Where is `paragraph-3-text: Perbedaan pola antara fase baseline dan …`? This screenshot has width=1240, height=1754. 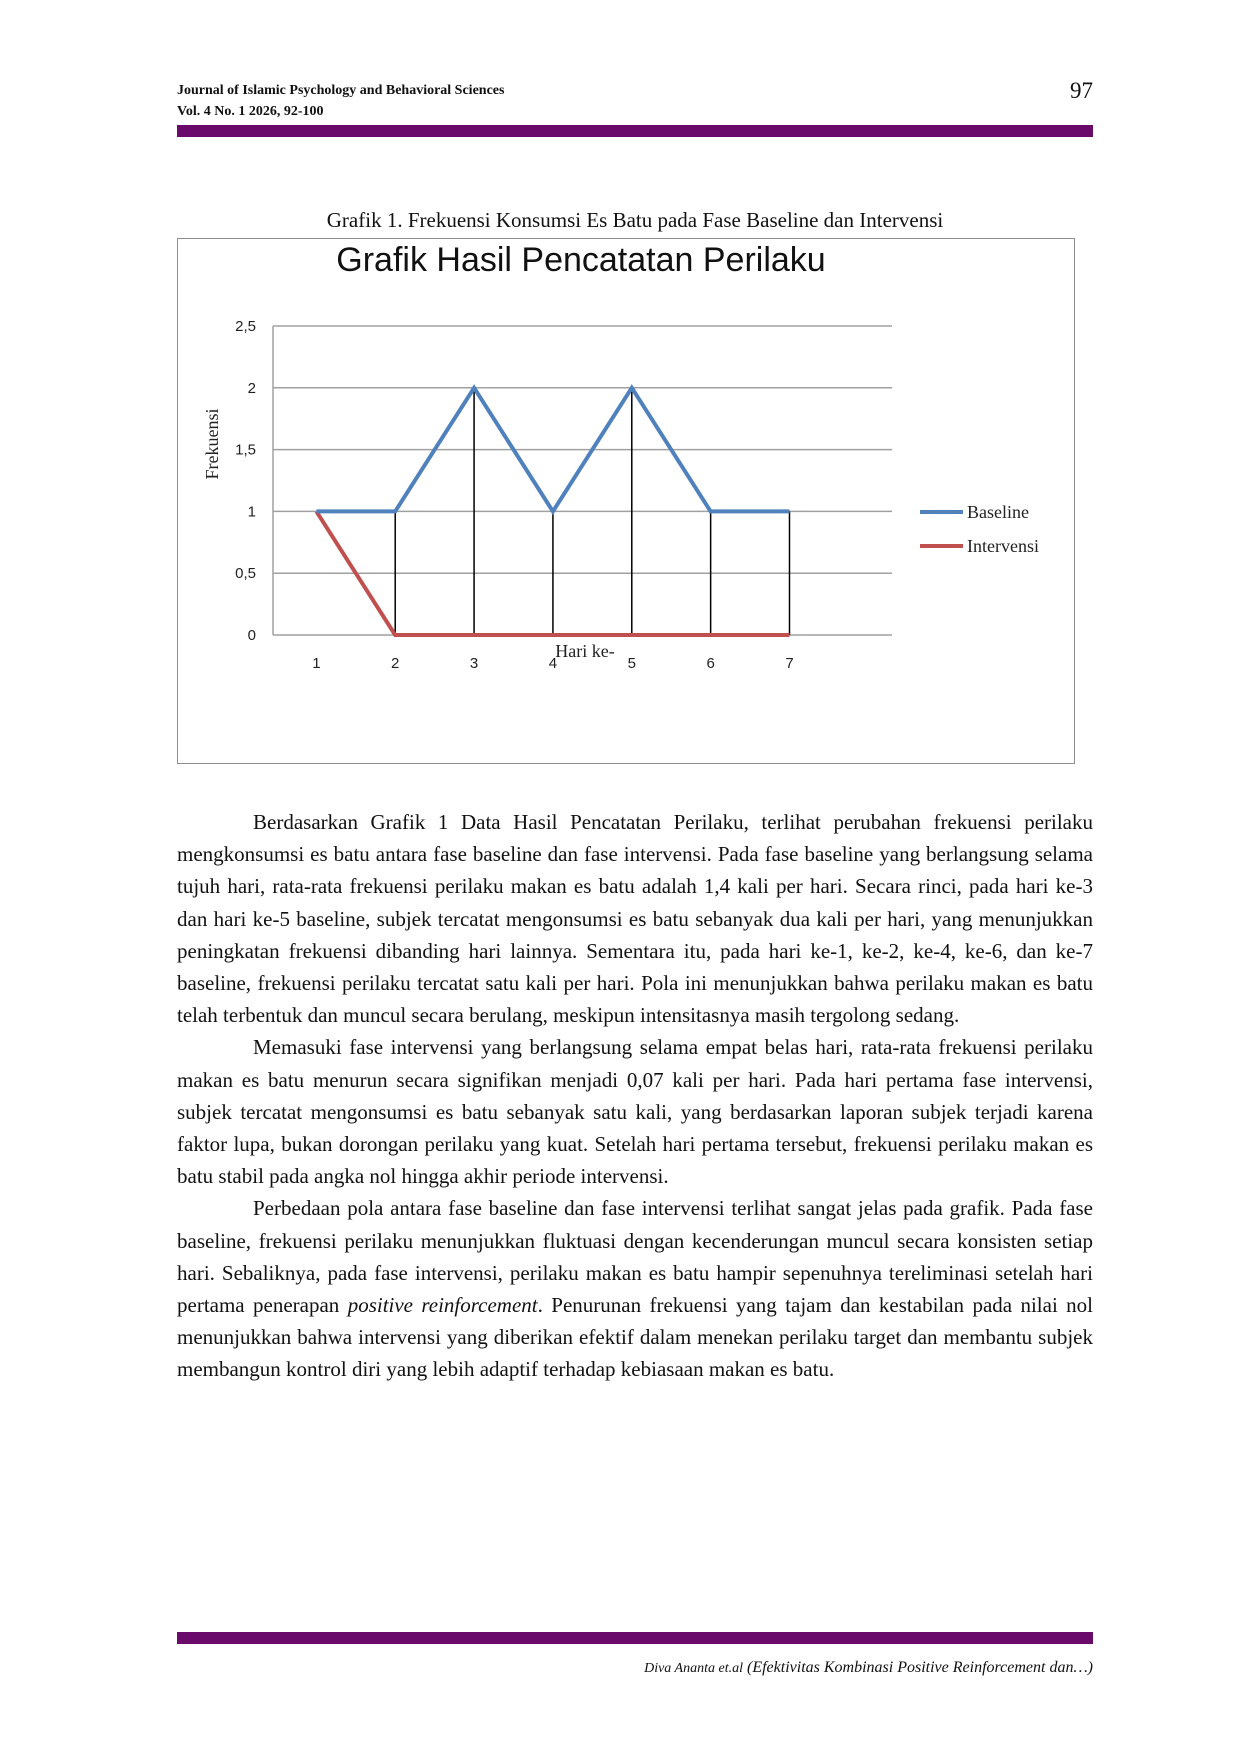
paragraph-3-text: Perbedaan pola antara fase baseline dan … is located at coordinates (635, 1257).